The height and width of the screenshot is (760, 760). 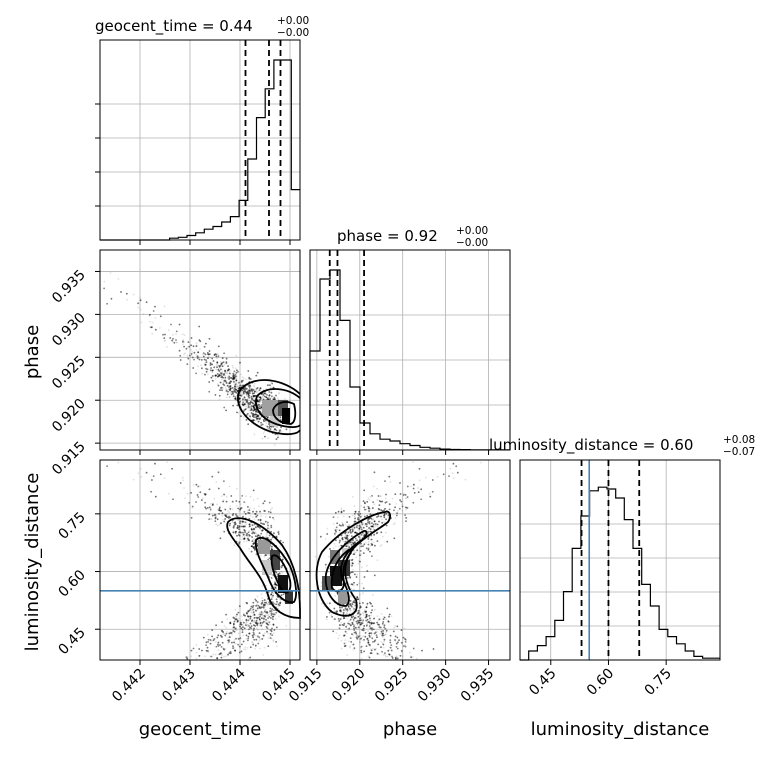 What do you see at coordinates (195, 359) in the screenshot?
I see `scatter-points` at bounding box center [195, 359].